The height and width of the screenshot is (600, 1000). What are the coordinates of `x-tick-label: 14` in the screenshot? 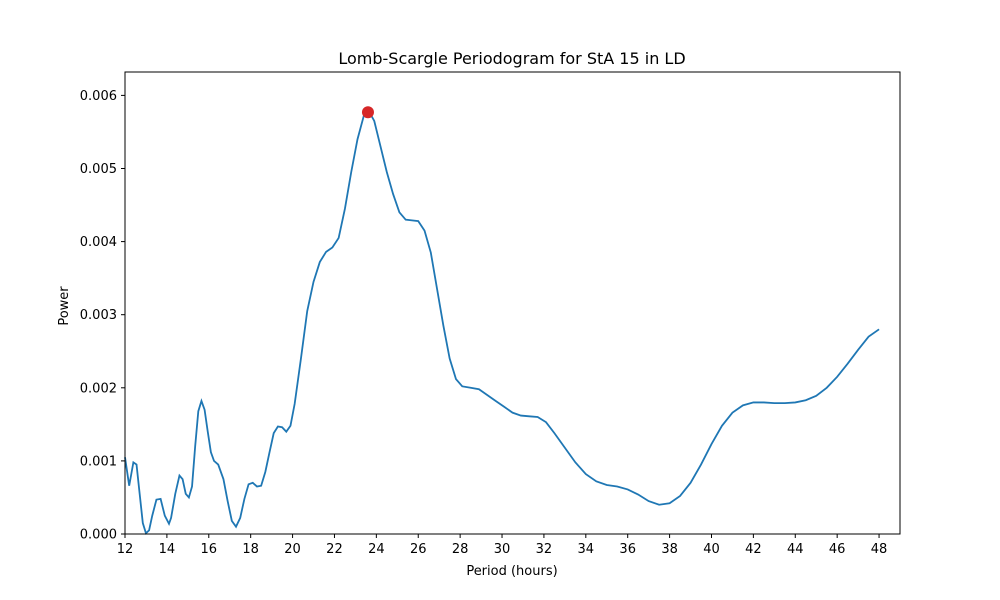 It's located at (167, 549).